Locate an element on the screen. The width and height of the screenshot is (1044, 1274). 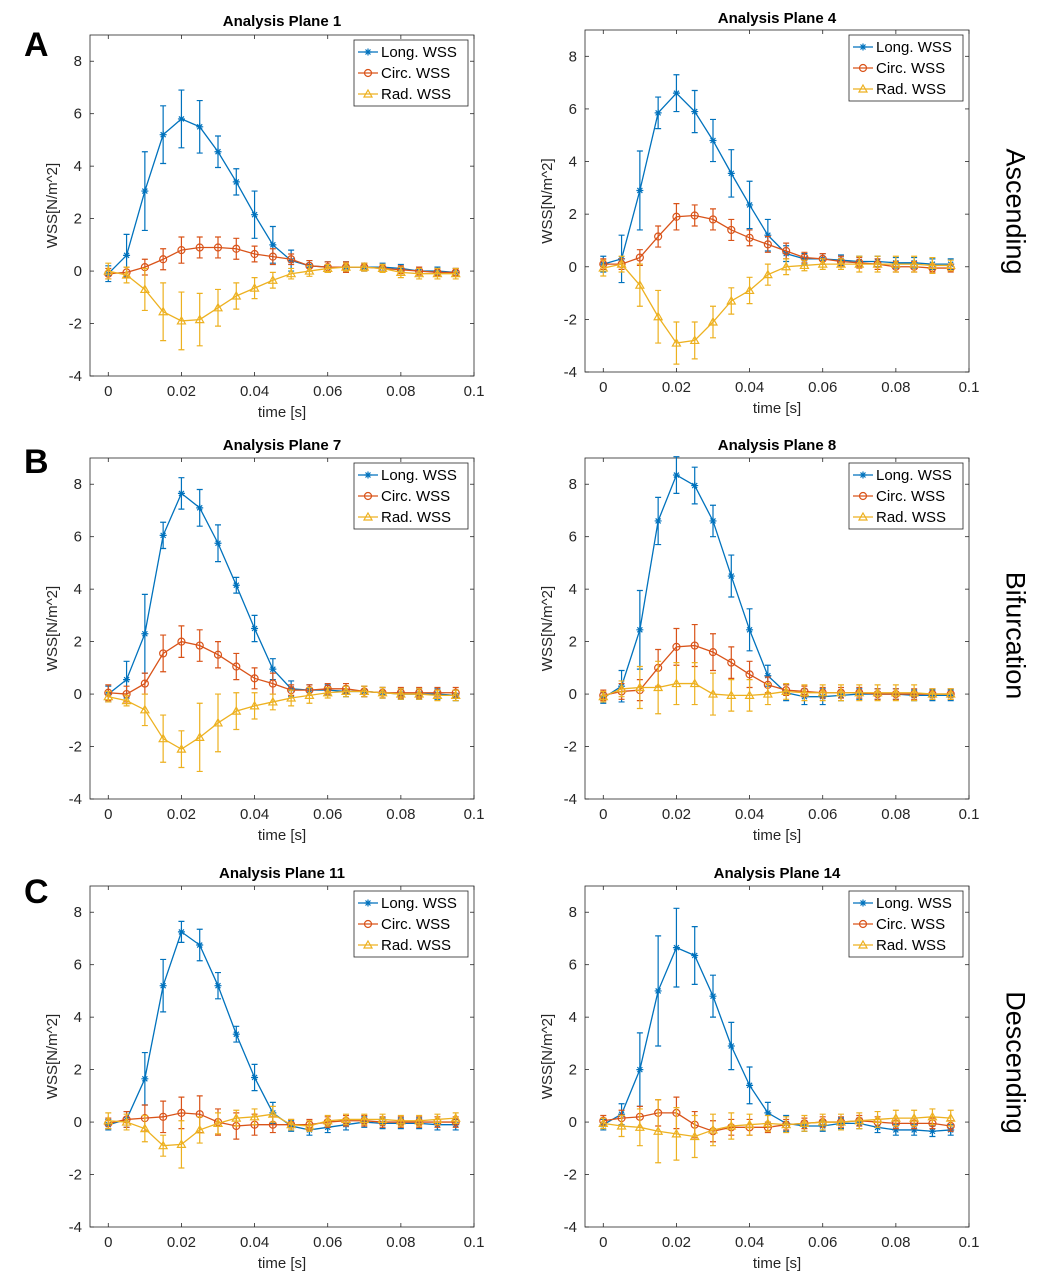
y-tick-label: -4 is located at coordinates (75, 1227).